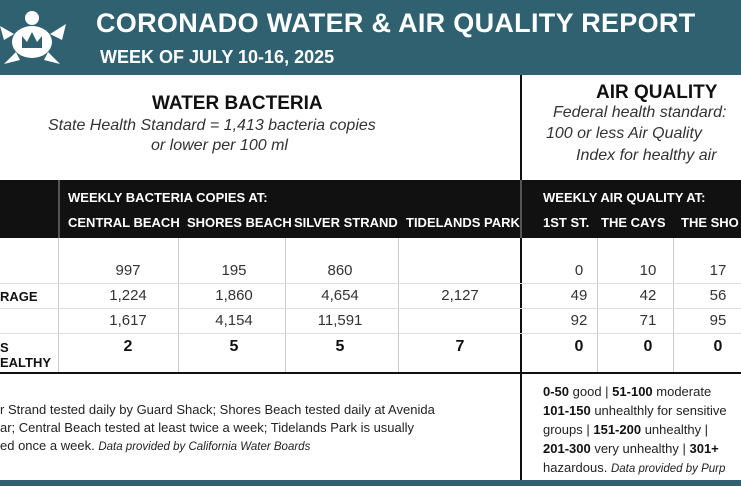 This screenshot has height=486, width=741. What do you see at coordinates (128, 295) in the screenshot?
I see `cell: 1,224` at bounding box center [128, 295].